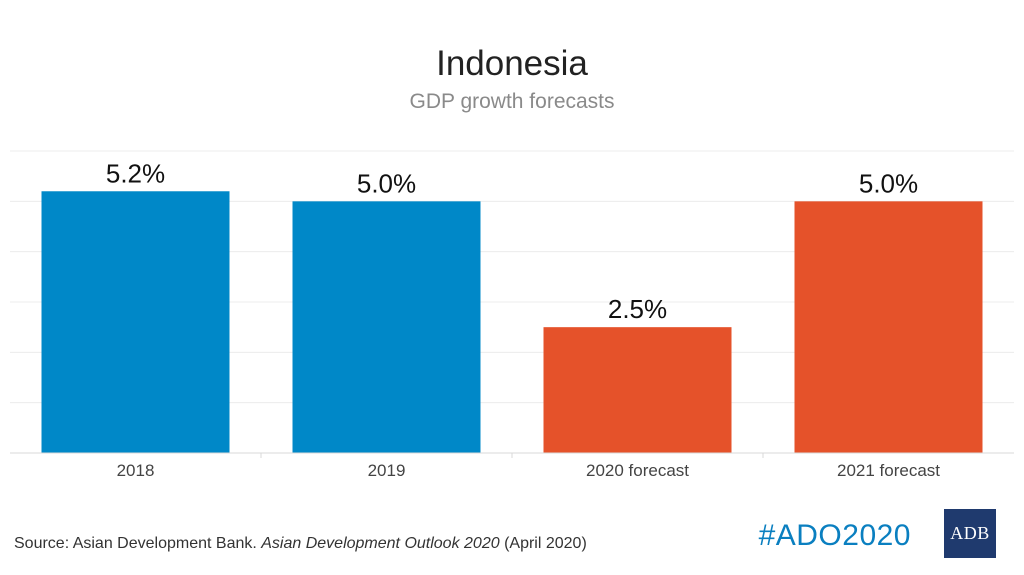 This screenshot has width=1024, height=575. I want to click on x-tick-label: 2018, so click(136, 470).